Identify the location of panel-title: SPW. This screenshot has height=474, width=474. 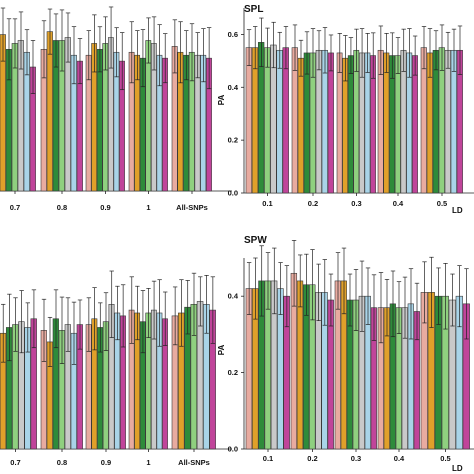
(255, 240).